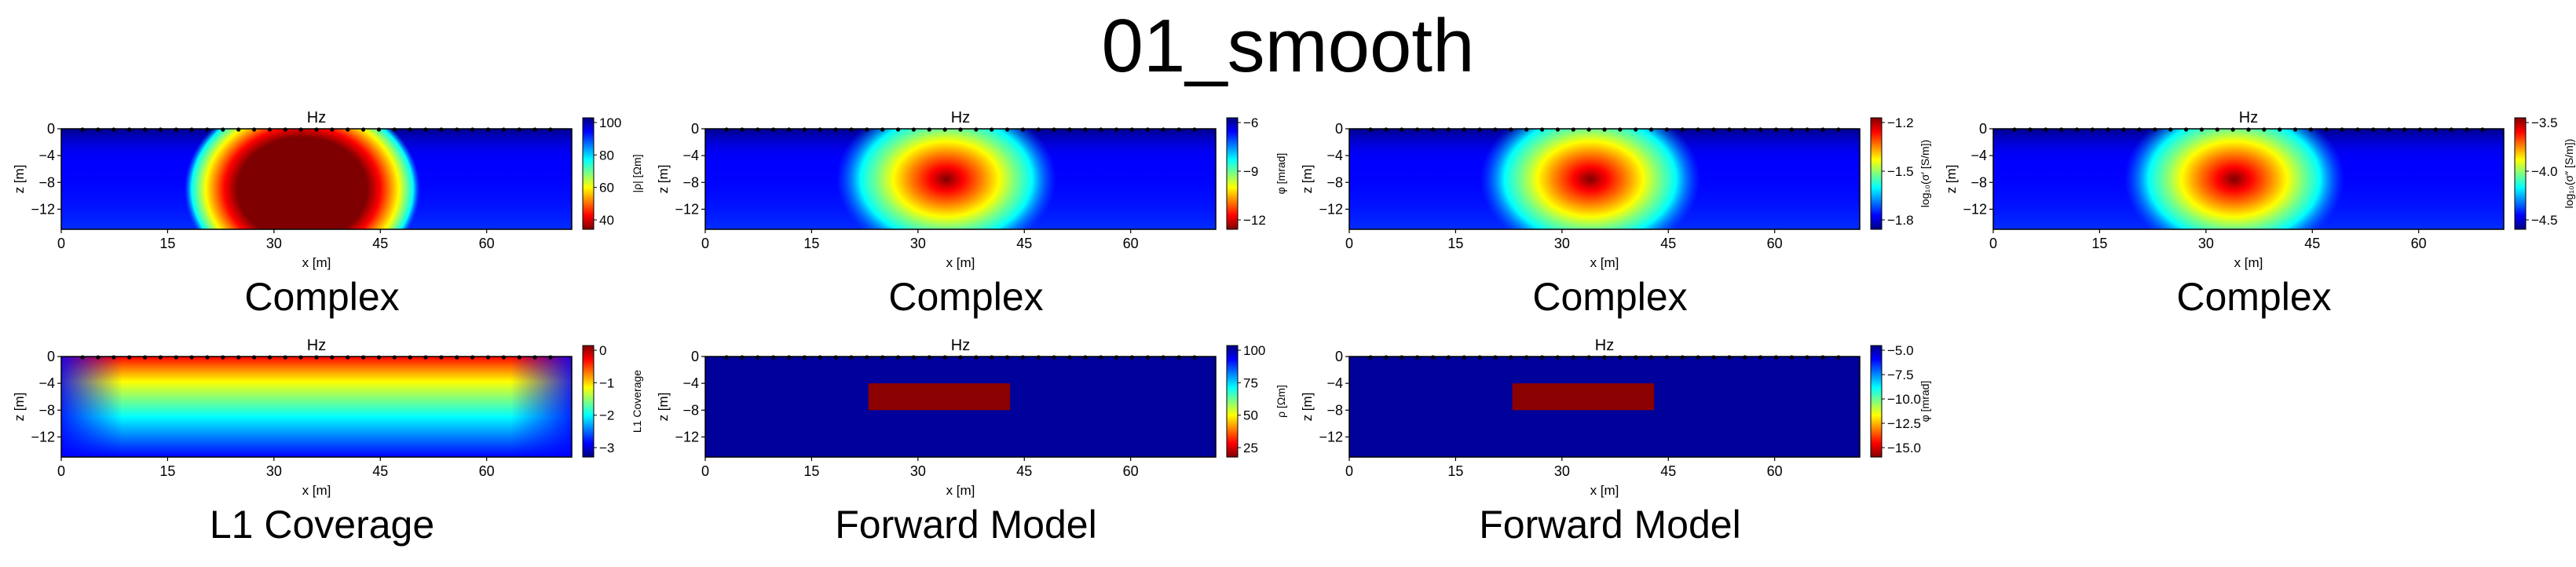 This screenshot has width=2576, height=567. What do you see at coordinates (1900, 220) in the screenshot?
I see `colorbar-tick-label: −1.8` at bounding box center [1900, 220].